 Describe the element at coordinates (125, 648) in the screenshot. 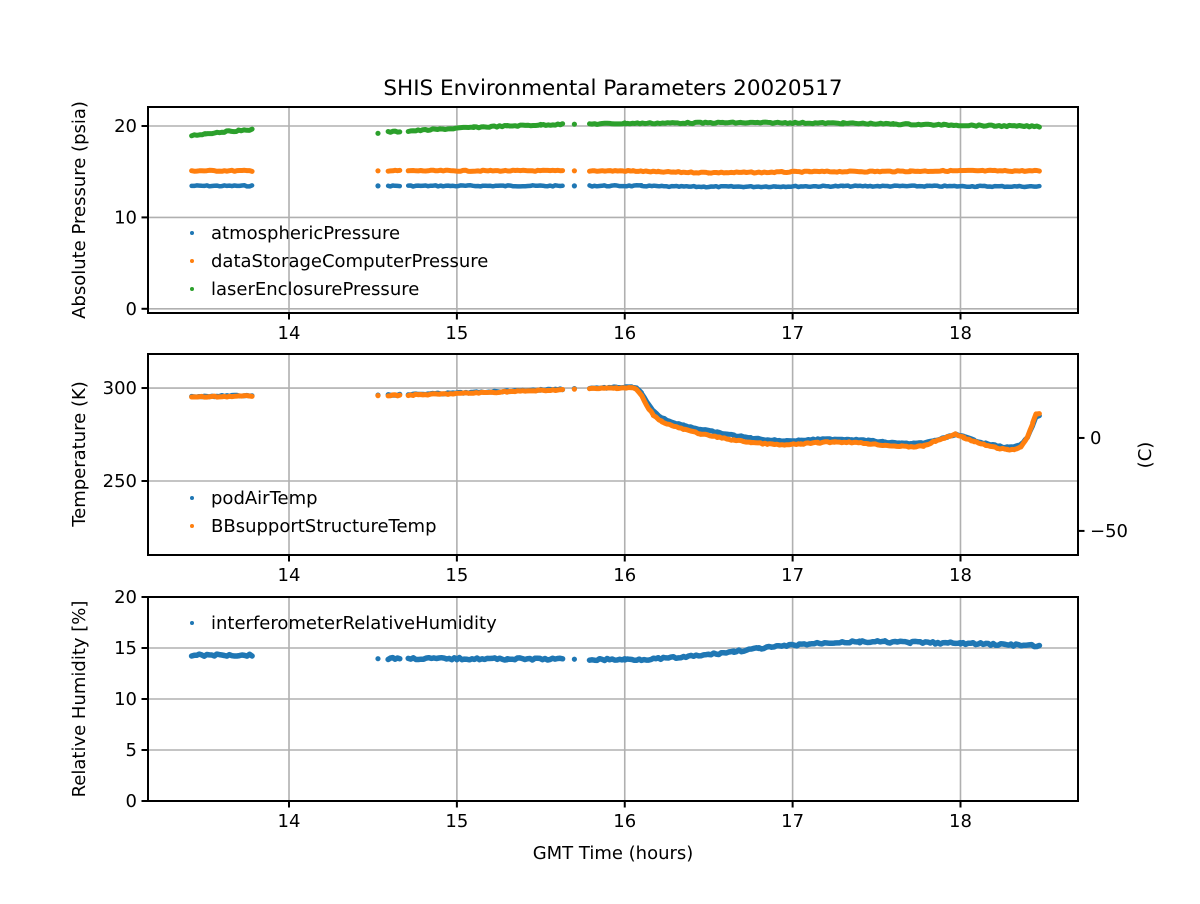

I see `y-tick-label: 15` at that location.